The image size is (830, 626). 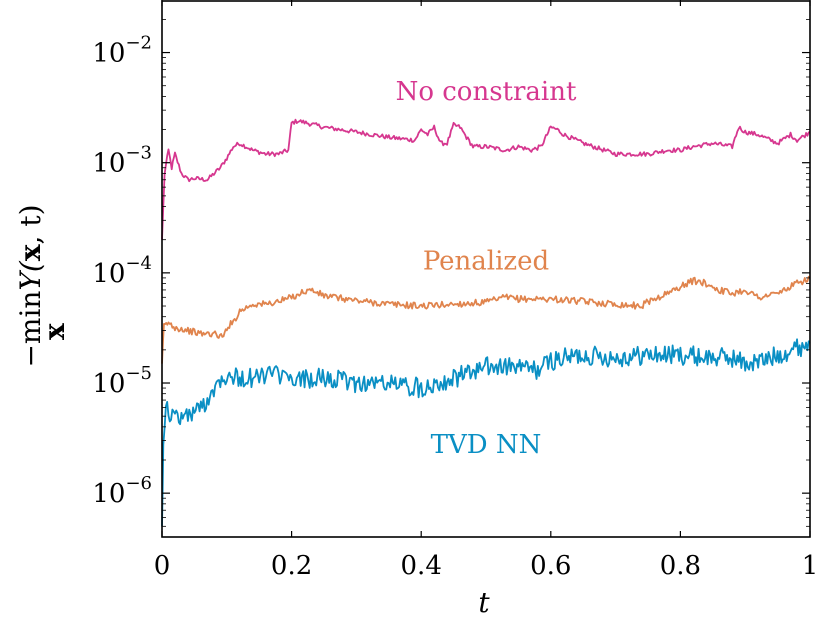 I want to click on y-tick-label: 10⁻⁶, so click(x=122, y=491).